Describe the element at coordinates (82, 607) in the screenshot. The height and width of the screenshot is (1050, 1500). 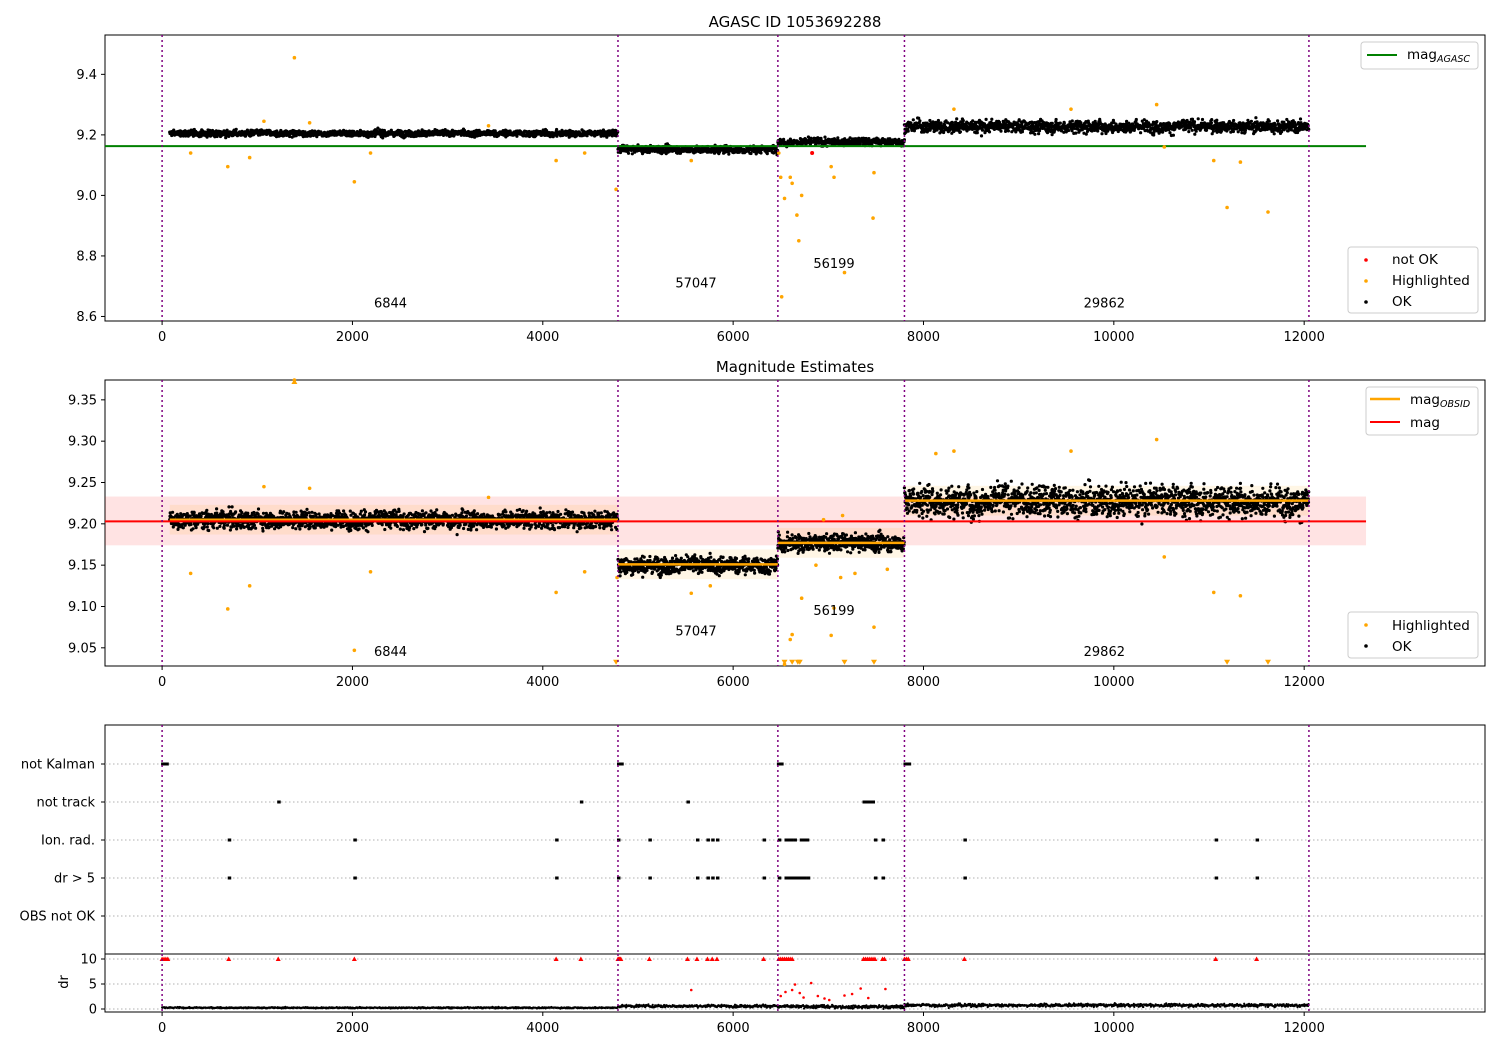
I see `y-tick-label: 9.10` at that location.